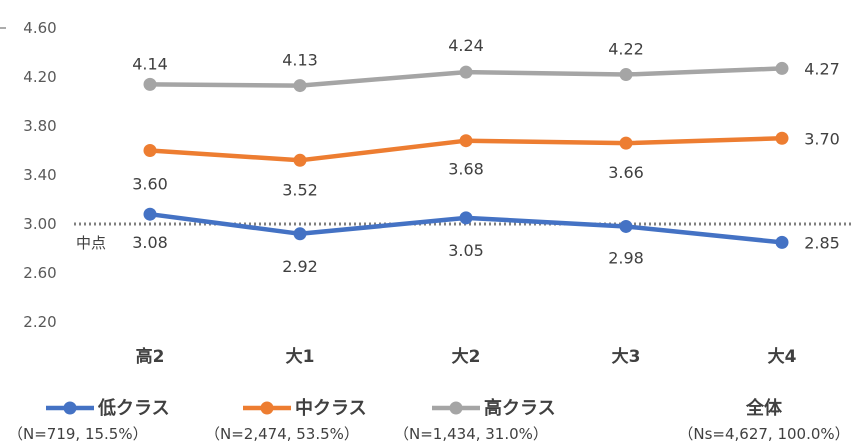  I want to click on y-tick-label: 2.20, so click(39, 322).